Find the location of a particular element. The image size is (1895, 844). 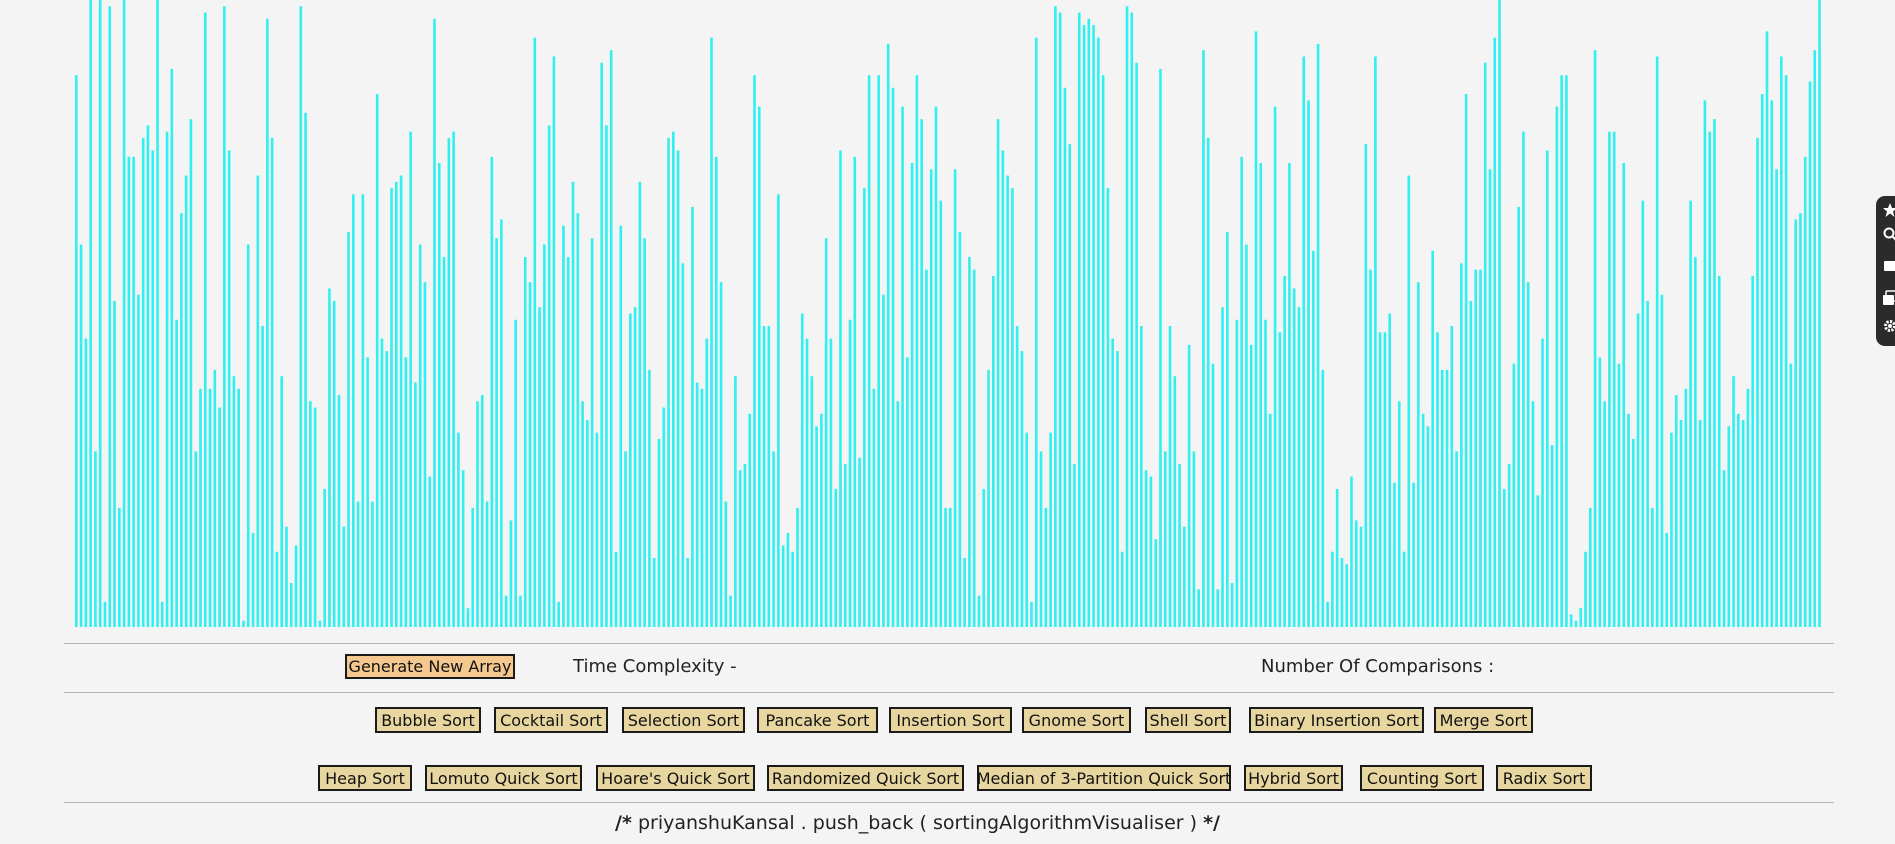

search-icon is located at coordinates (1888, 234).